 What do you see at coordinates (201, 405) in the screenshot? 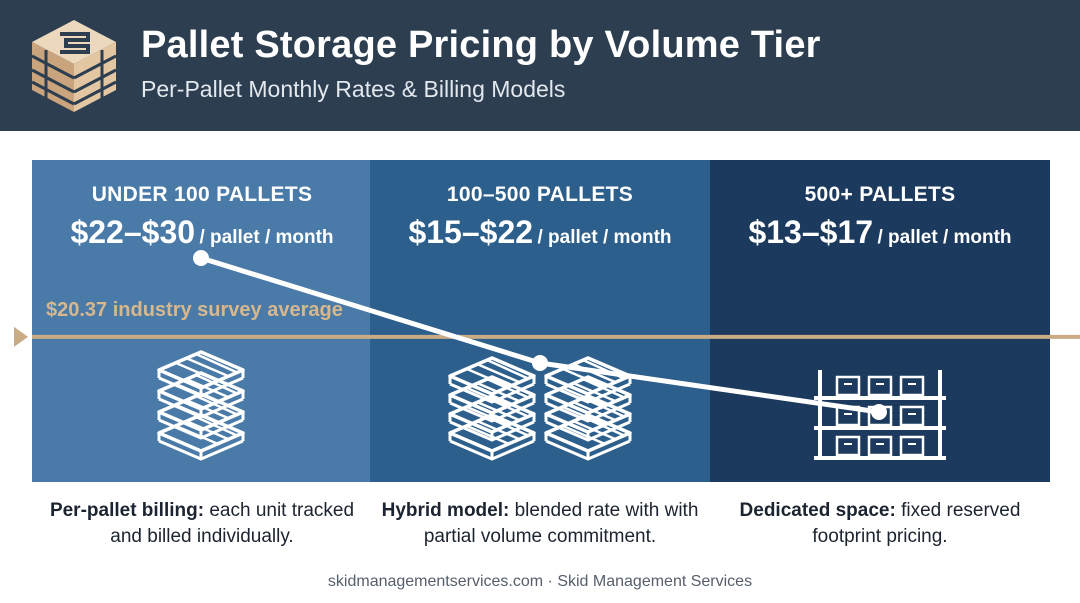
I see `pallet-stack-icon` at bounding box center [201, 405].